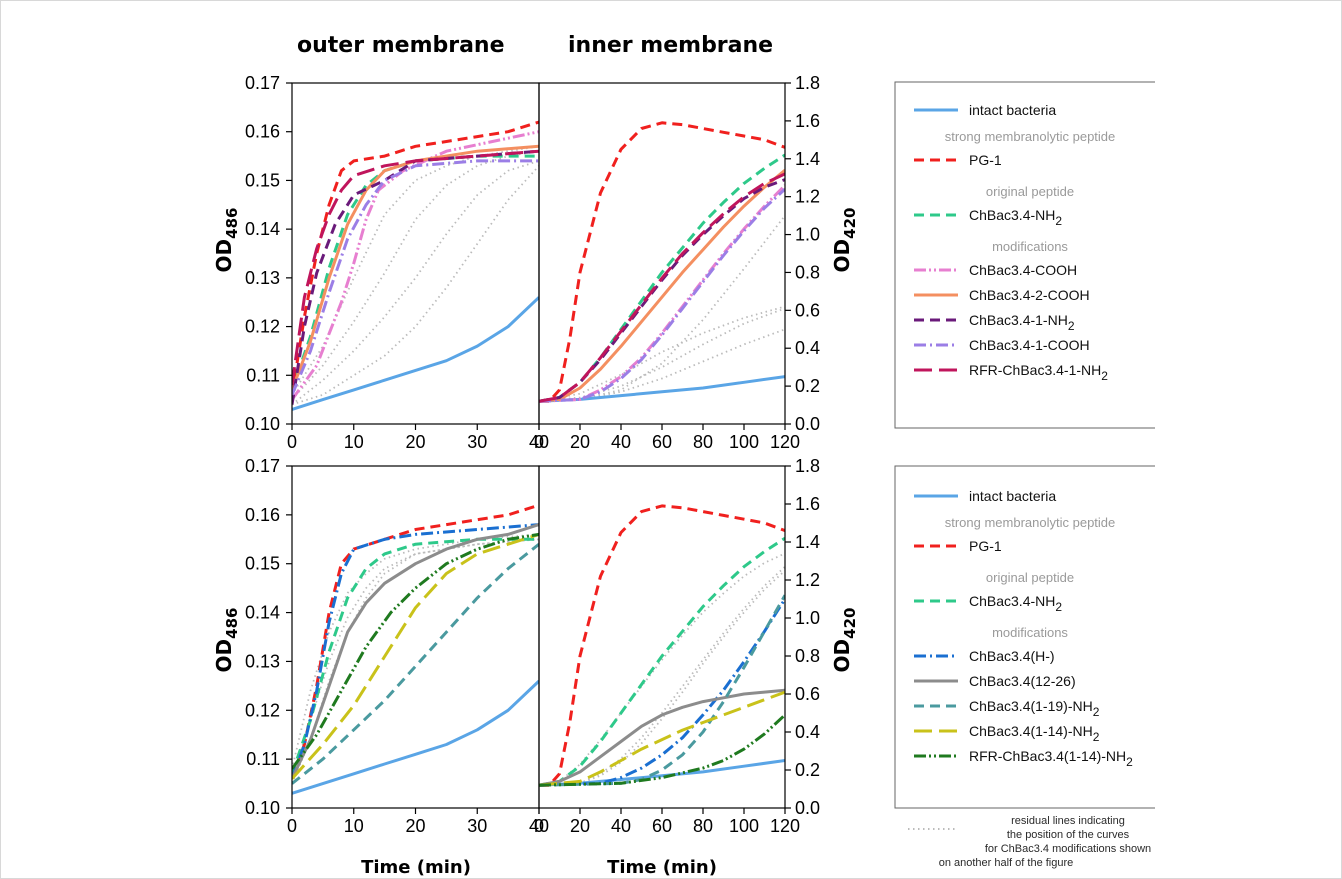 Image resolution: width=1342 pixels, height=879 pixels. I want to click on legend-section-header: strong membranolytic peptide, so click(1030, 522).